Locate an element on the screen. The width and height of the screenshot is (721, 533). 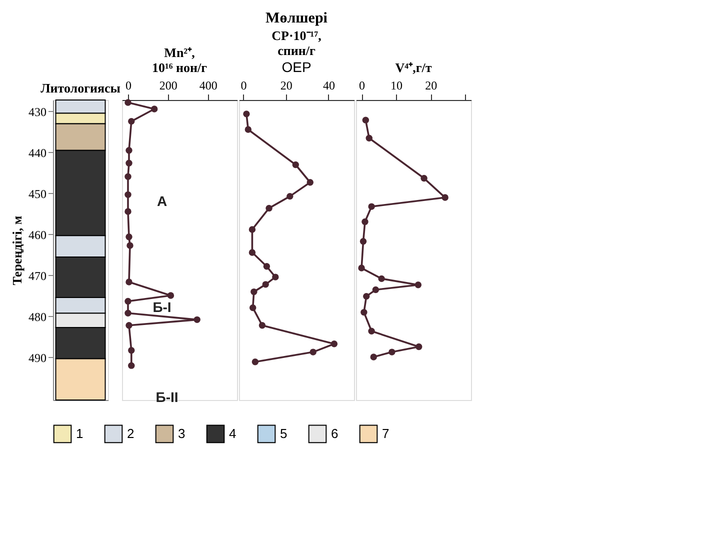
annotation: Б-ІІ is located at coordinates (167, 397).